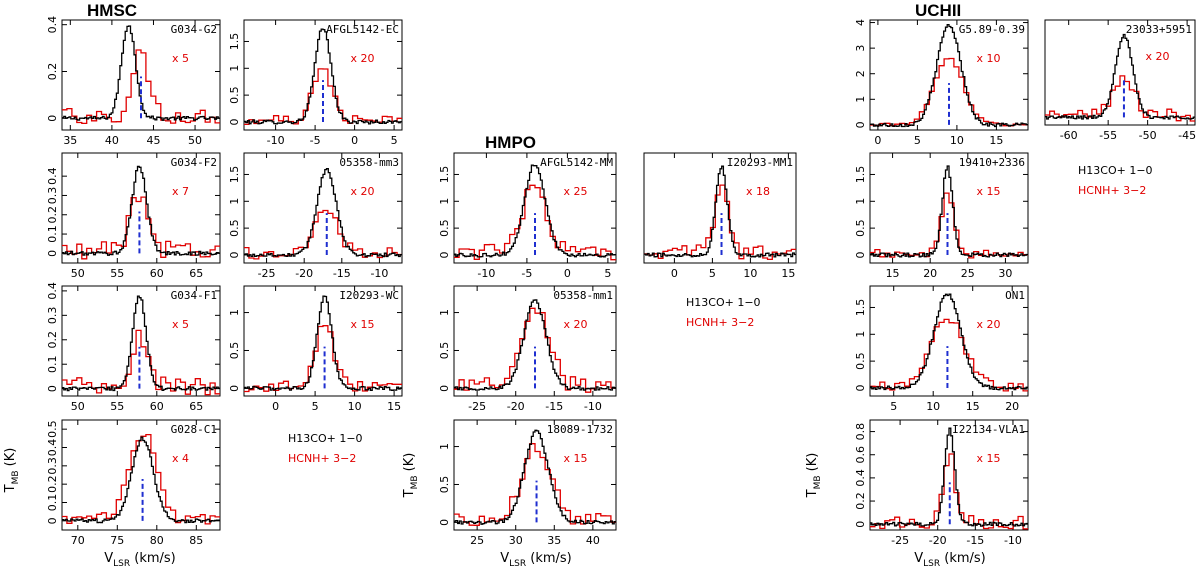  What do you see at coordinates (860, 73) in the screenshot?
I see `y-tick-label: 2` at bounding box center [860, 73].